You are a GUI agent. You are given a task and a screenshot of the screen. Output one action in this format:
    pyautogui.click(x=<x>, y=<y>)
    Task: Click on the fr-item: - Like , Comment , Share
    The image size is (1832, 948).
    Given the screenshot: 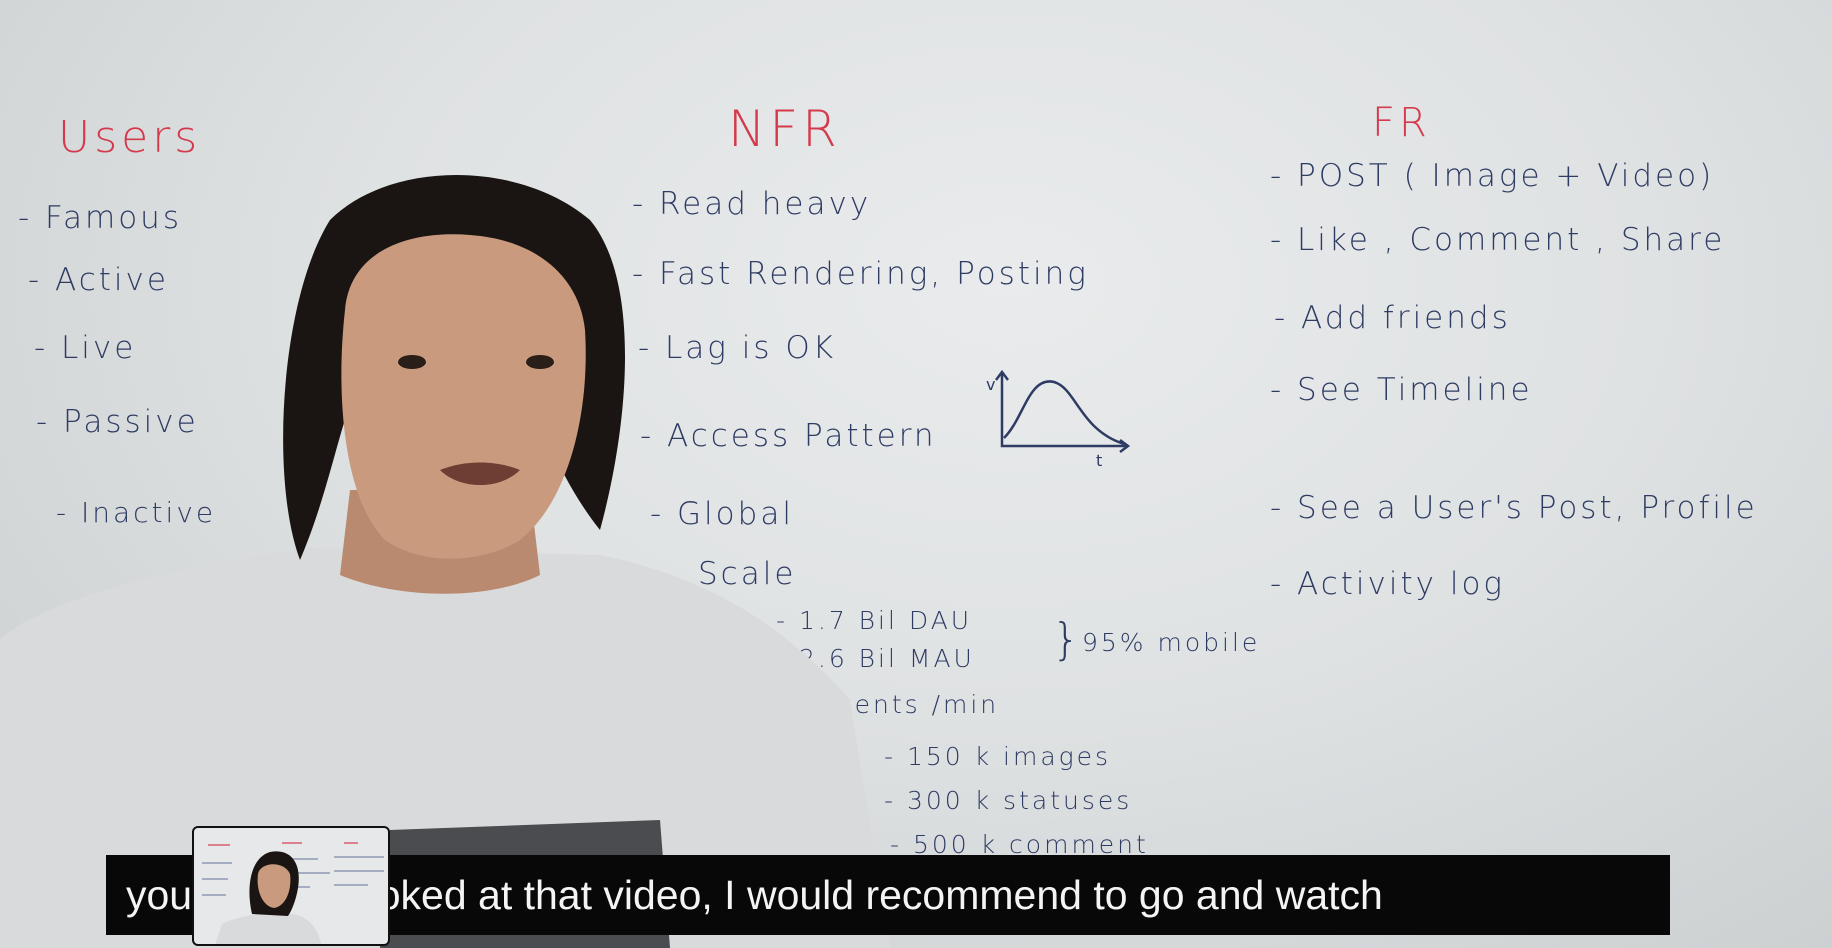 What is the action you would take?
    pyautogui.click(x=1498, y=240)
    